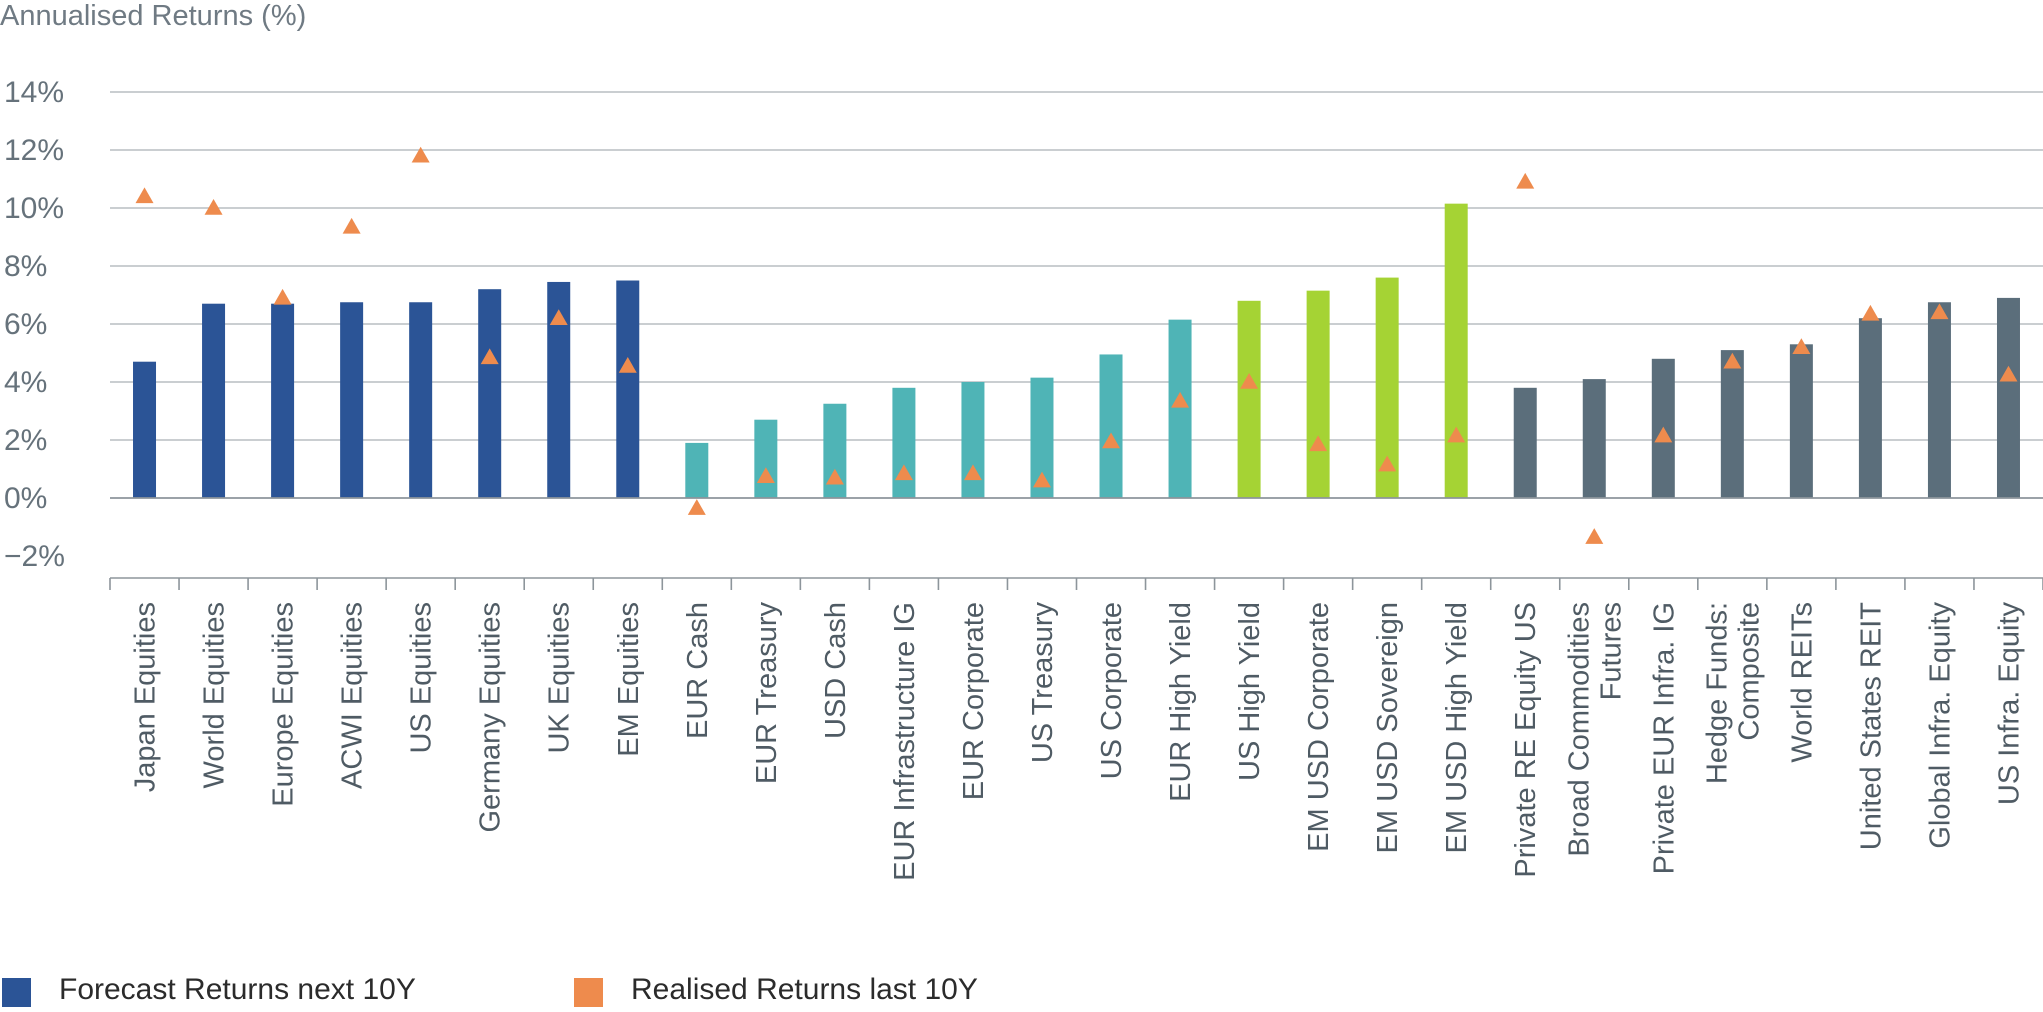 The image size is (2043, 1012). I want to click on y-tick-label: 8%, so click(25, 266).